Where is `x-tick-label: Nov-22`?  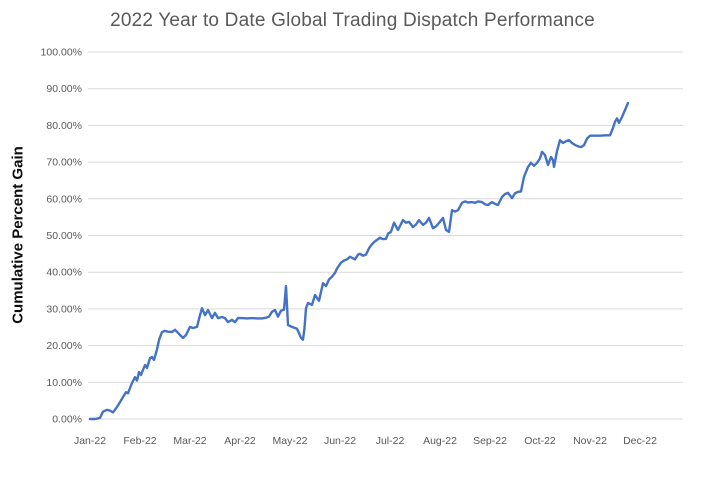 x-tick-label: Nov-22 is located at coordinates (590, 441).